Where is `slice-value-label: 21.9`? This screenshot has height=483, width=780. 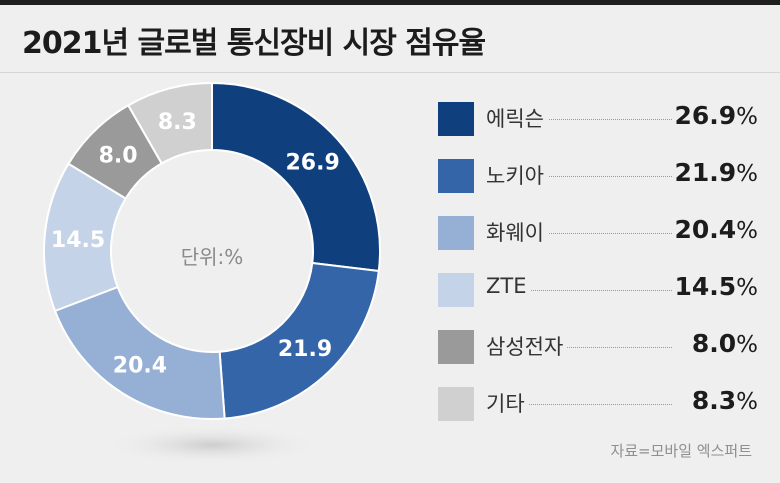 slice-value-label: 21.9 is located at coordinates (305, 349).